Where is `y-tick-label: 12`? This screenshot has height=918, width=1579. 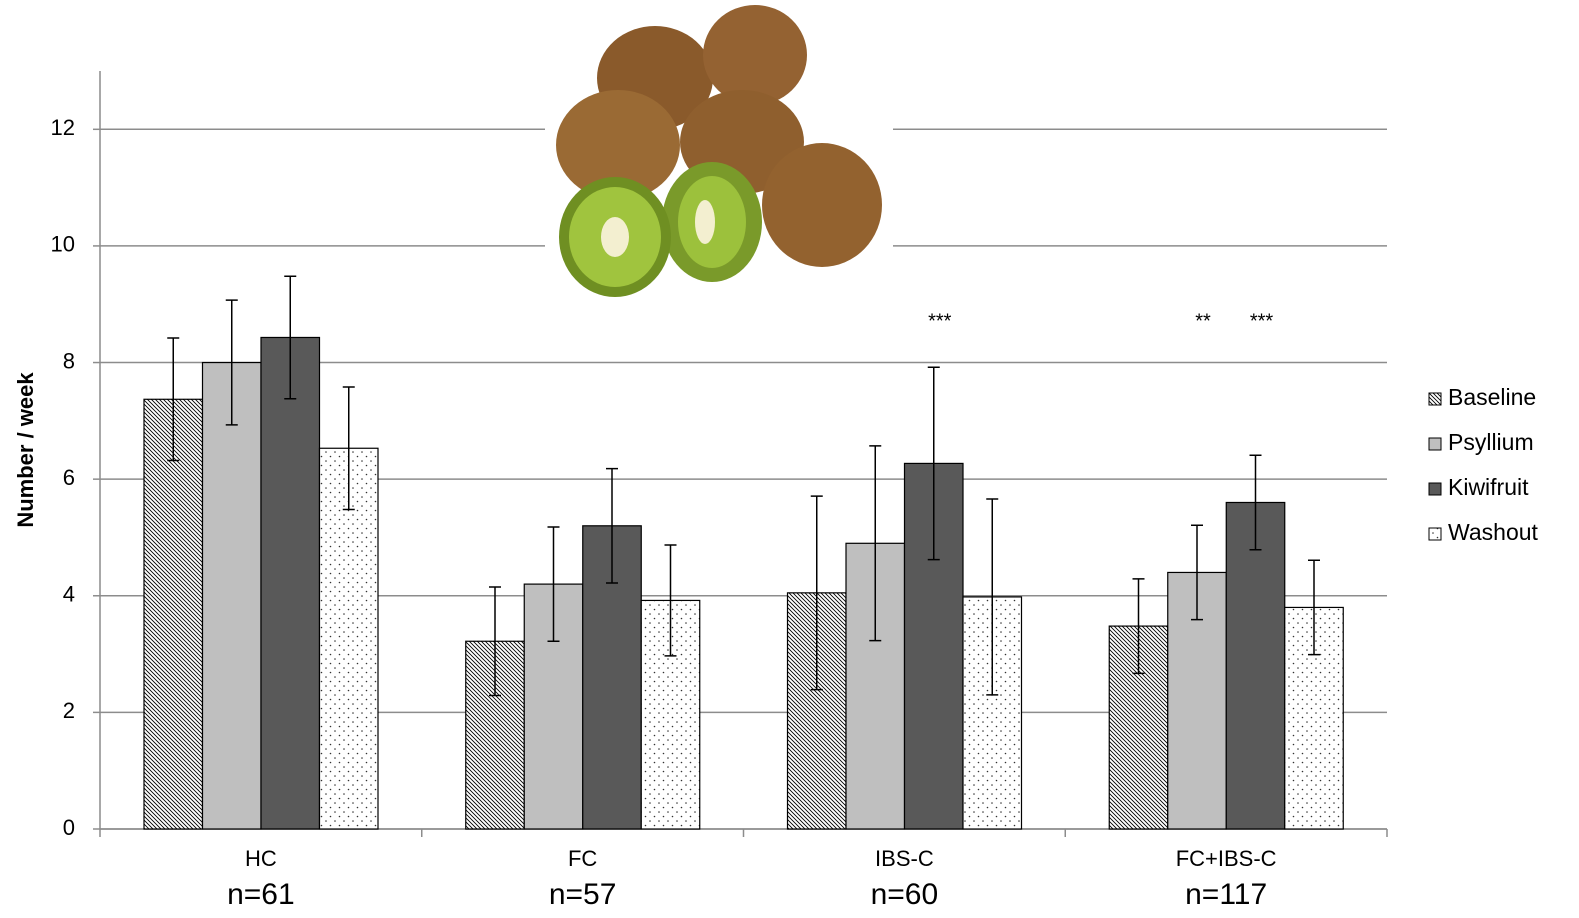
y-tick-label: 12 is located at coordinates (63, 127).